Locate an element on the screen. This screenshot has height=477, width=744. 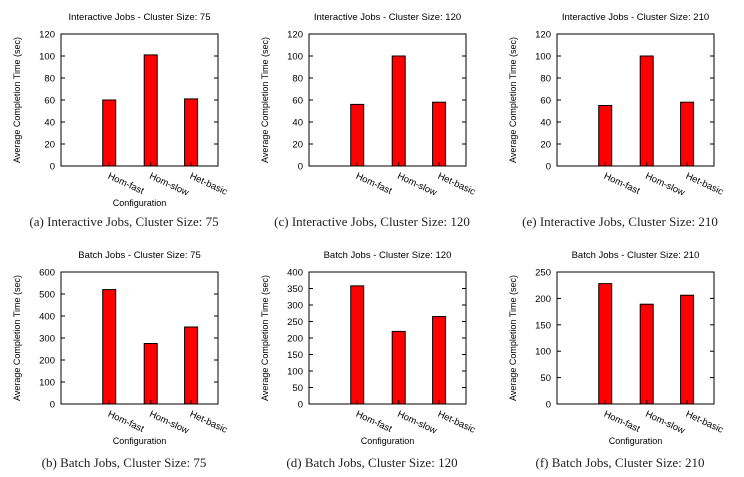
chart-title: Batch Jobs - Cluster Size: 210 is located at coordinates (636, 255).